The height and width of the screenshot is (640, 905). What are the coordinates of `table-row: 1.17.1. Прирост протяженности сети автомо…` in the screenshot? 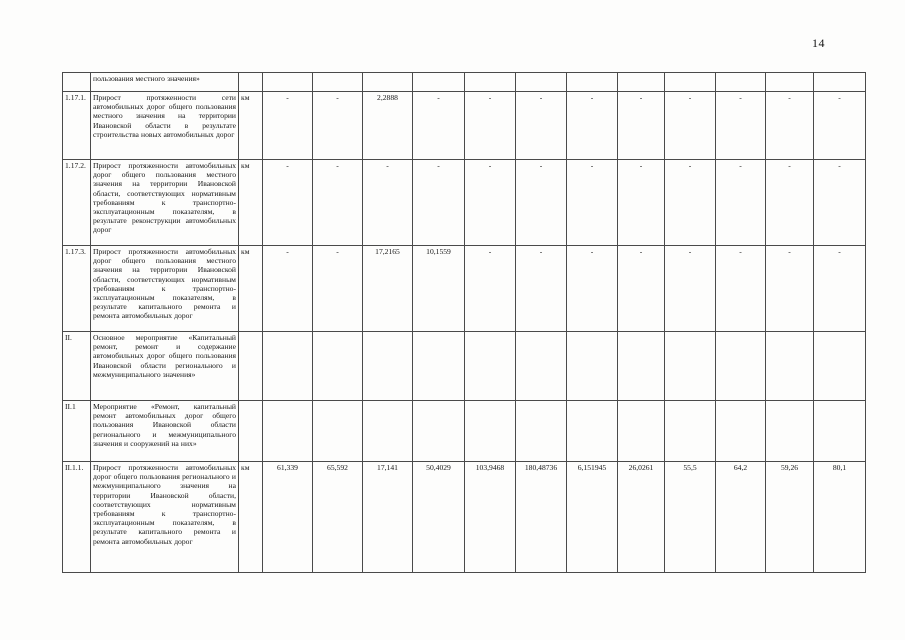 It's located at (464, 125).